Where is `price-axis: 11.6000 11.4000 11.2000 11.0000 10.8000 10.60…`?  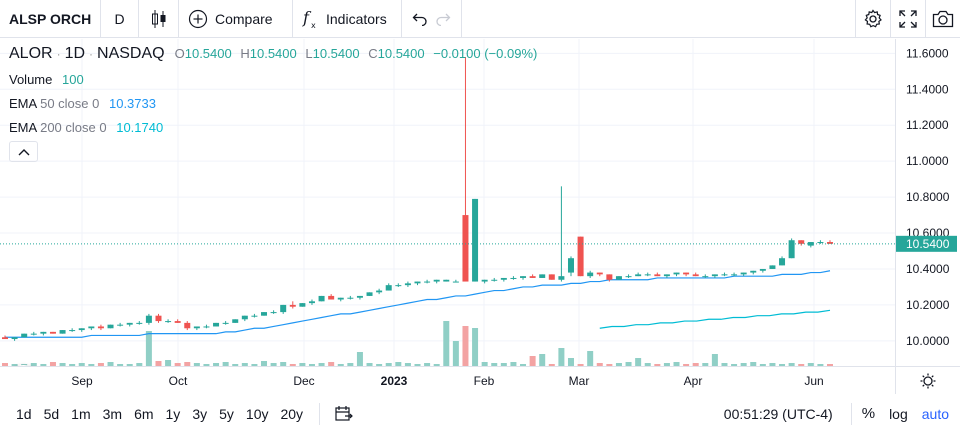 price-axis: 11.6000 11.4000 11.2000 11.0000 10.8000 10.60… is located at coordinates (927, 202).